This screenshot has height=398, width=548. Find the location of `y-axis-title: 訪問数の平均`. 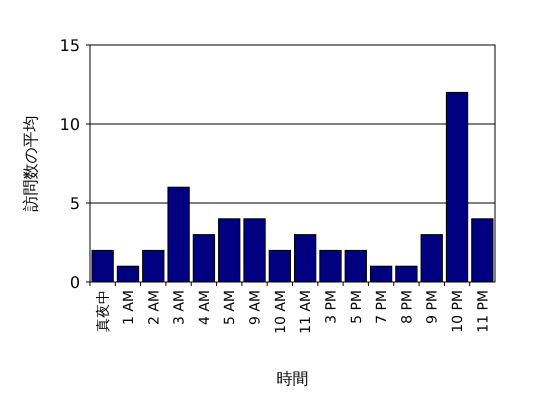

y-axis-title: 訪問数の平均 is located at coordinates (30, 164).